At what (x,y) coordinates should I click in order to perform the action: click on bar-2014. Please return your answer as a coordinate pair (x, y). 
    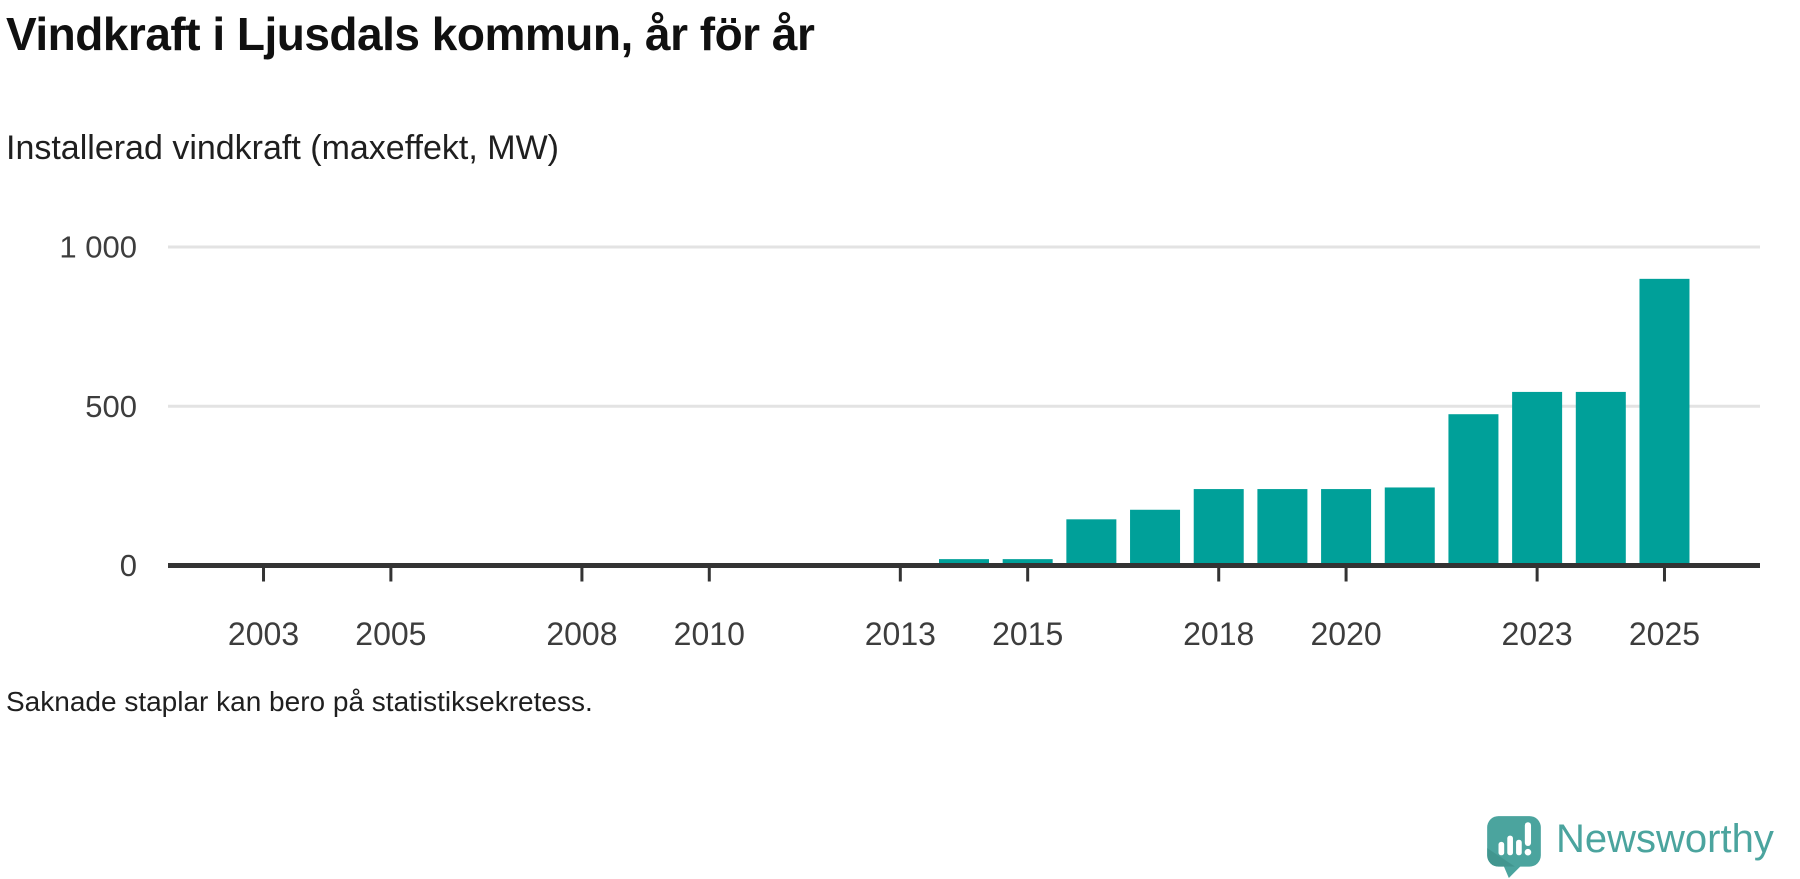
    Looking at the image, I should click on (964, 562).